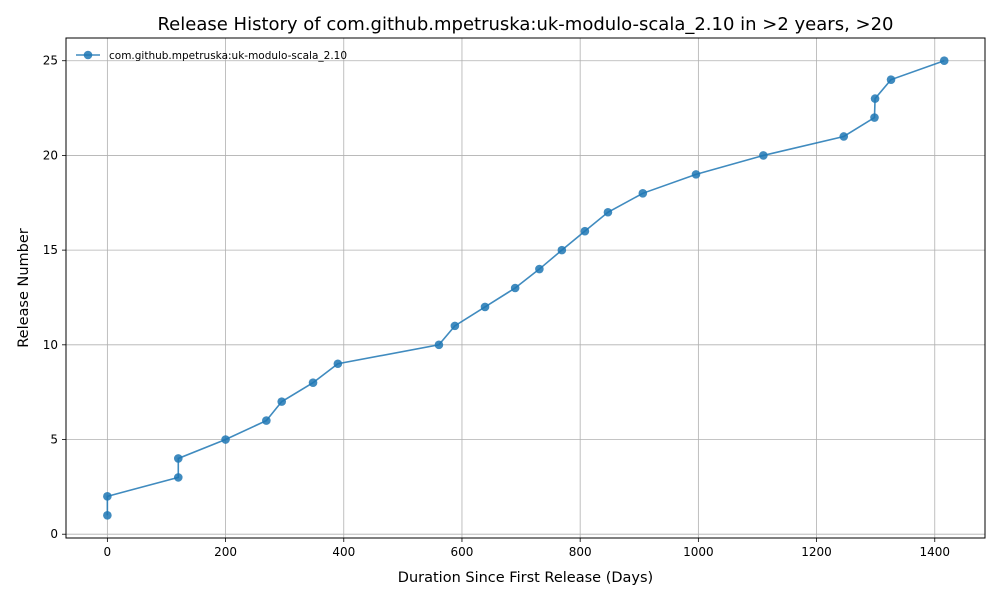  Describe the element at coordinates (50, 345) in the screenshot. I see `y-tick-label: 10` at that location.